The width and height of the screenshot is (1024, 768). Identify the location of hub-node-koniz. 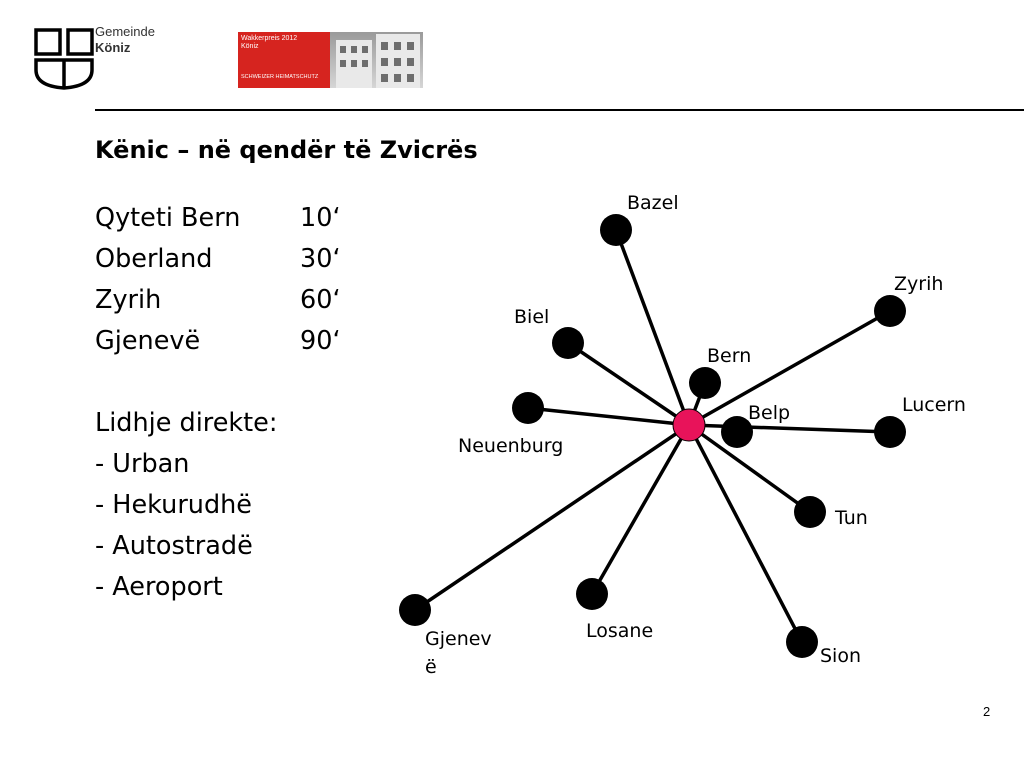
(689, 425).